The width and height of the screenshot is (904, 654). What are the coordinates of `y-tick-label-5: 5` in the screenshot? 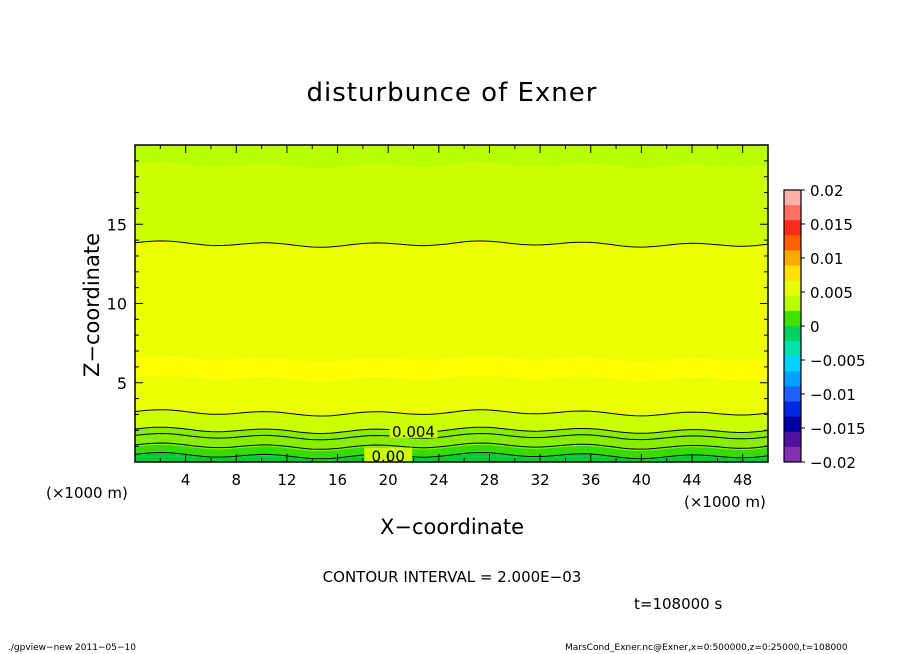 It's located at (122, 383).